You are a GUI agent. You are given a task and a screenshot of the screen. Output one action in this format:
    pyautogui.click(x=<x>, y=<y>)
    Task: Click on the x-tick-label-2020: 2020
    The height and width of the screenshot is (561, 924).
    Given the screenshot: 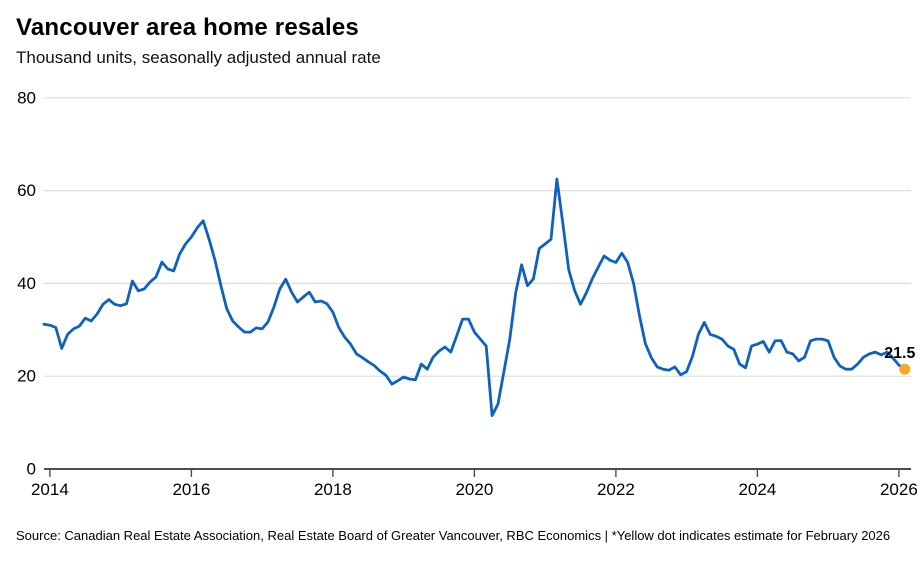 What is the action you would take?
    pyautogui.click(x=474, y=489)
    